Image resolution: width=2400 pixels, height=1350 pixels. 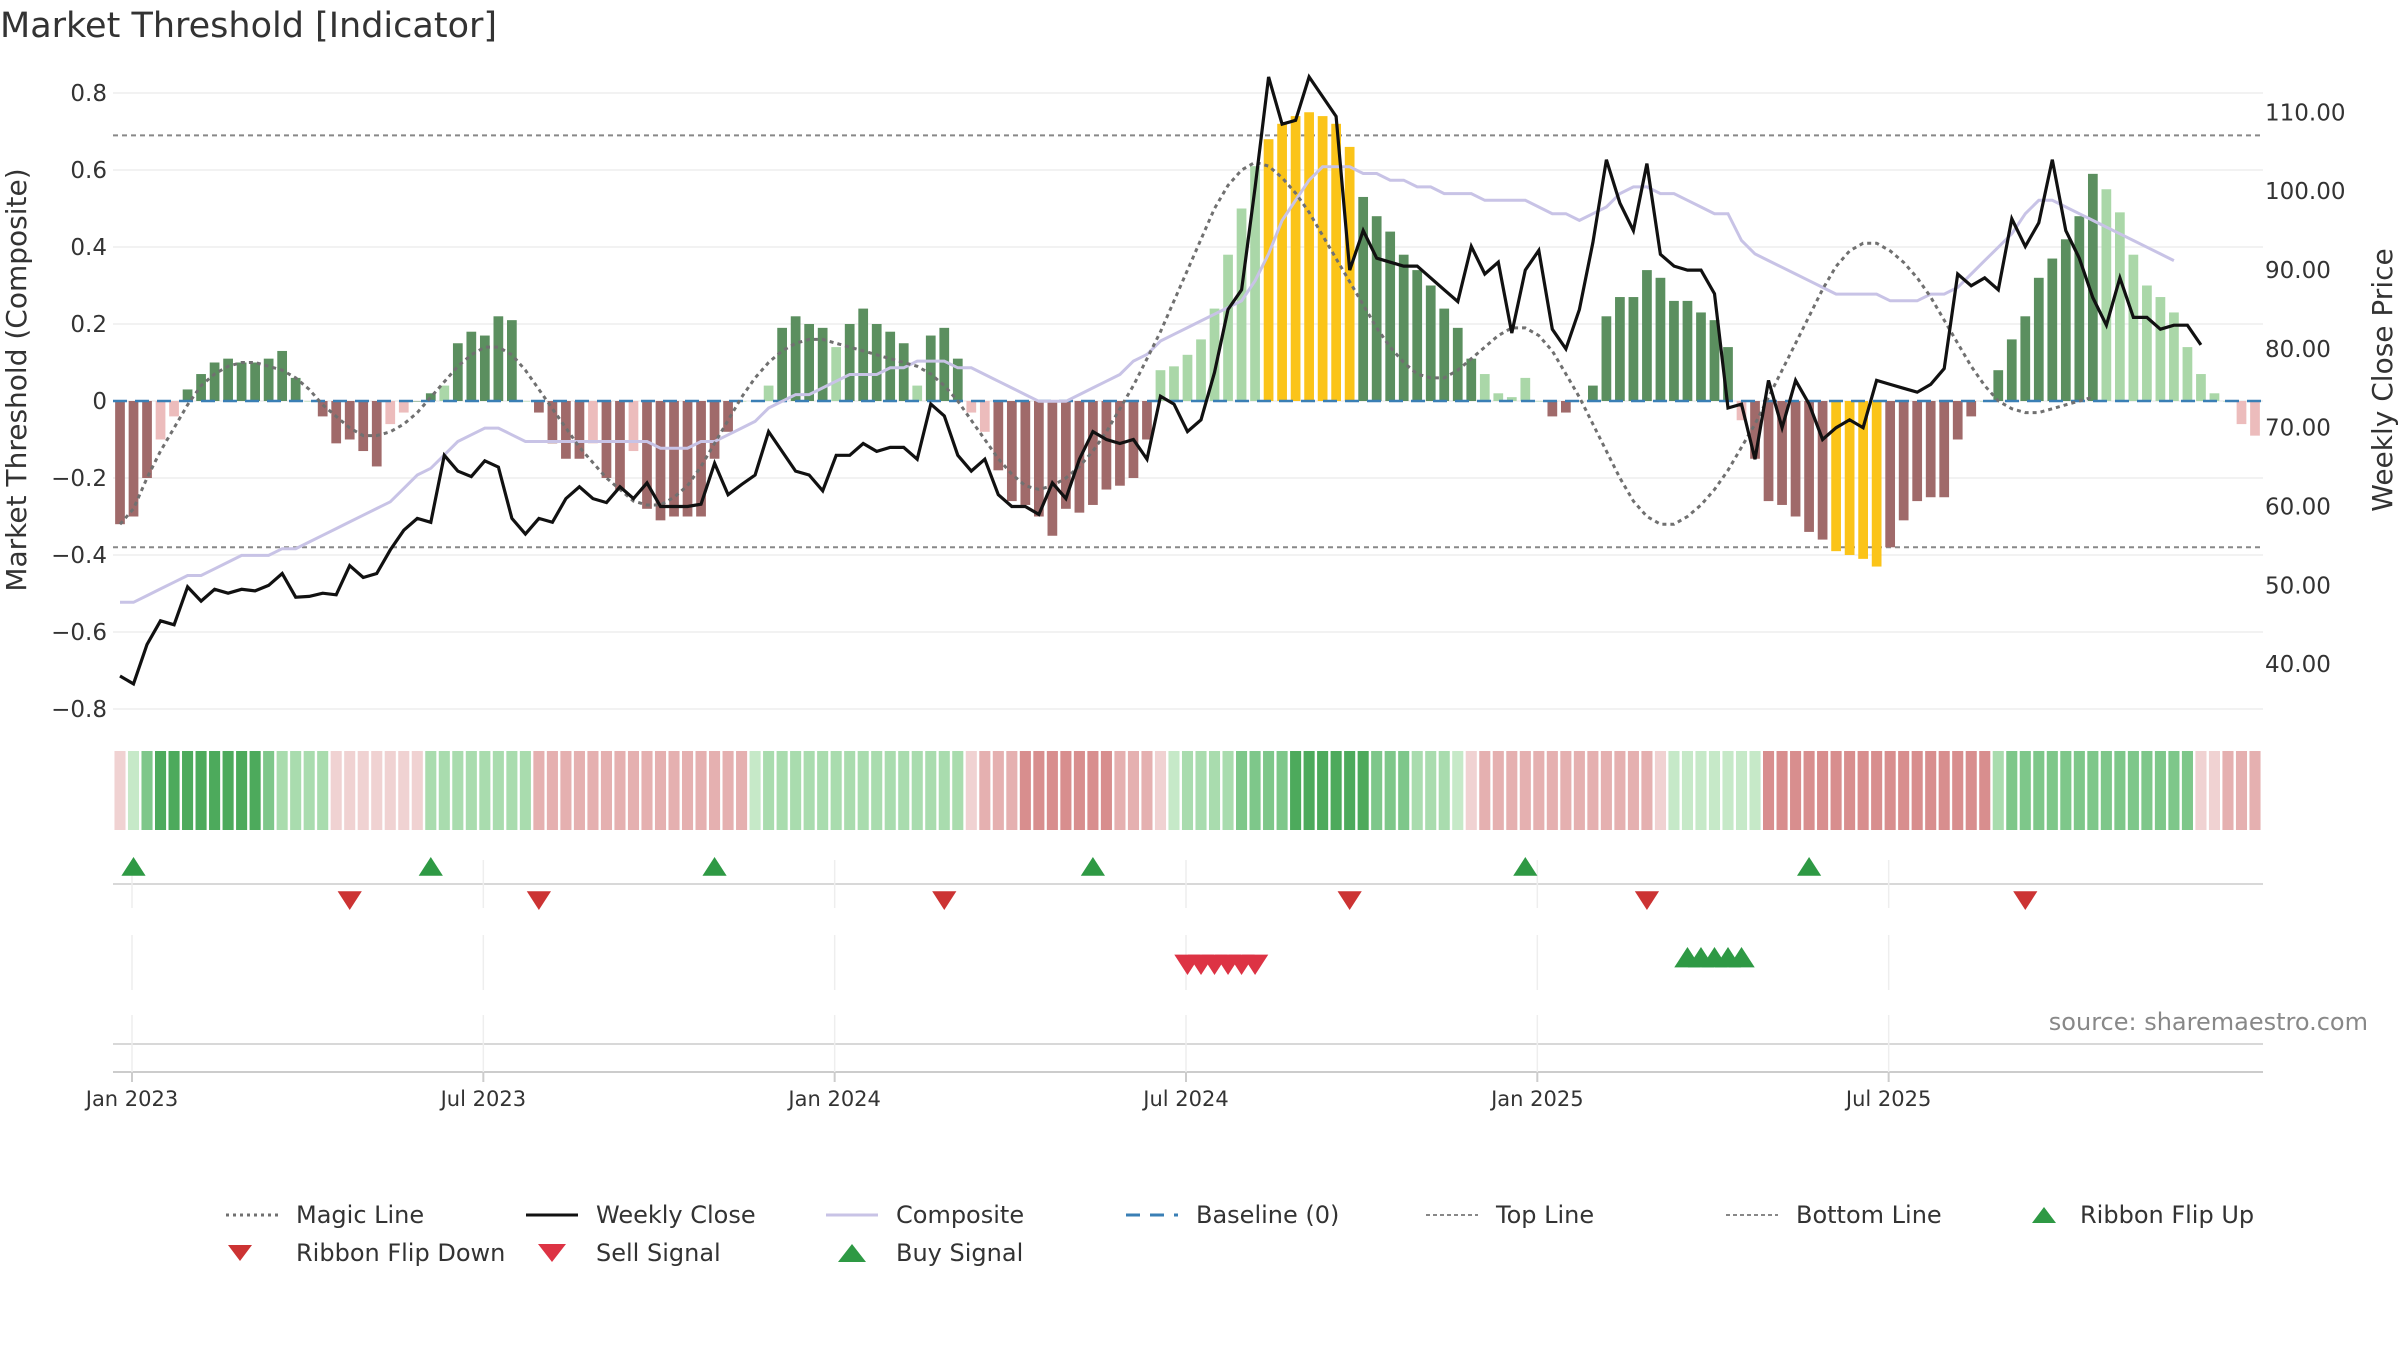 What do you see at coordinates (2305, 113) in the screenshot?
I see `y2-tick-label: 110.00` at bounding box center [2305, 113].